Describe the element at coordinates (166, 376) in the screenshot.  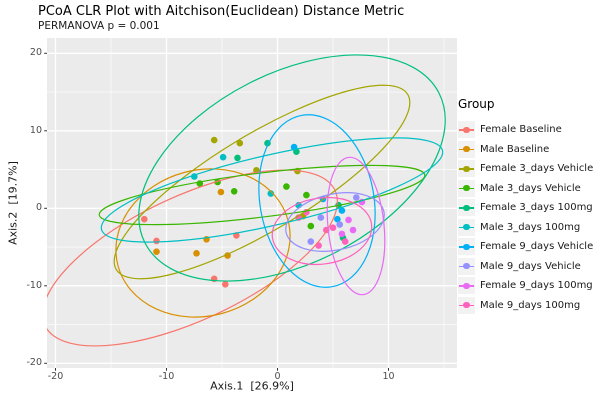
I see `x-tick-label: -10` at that location.